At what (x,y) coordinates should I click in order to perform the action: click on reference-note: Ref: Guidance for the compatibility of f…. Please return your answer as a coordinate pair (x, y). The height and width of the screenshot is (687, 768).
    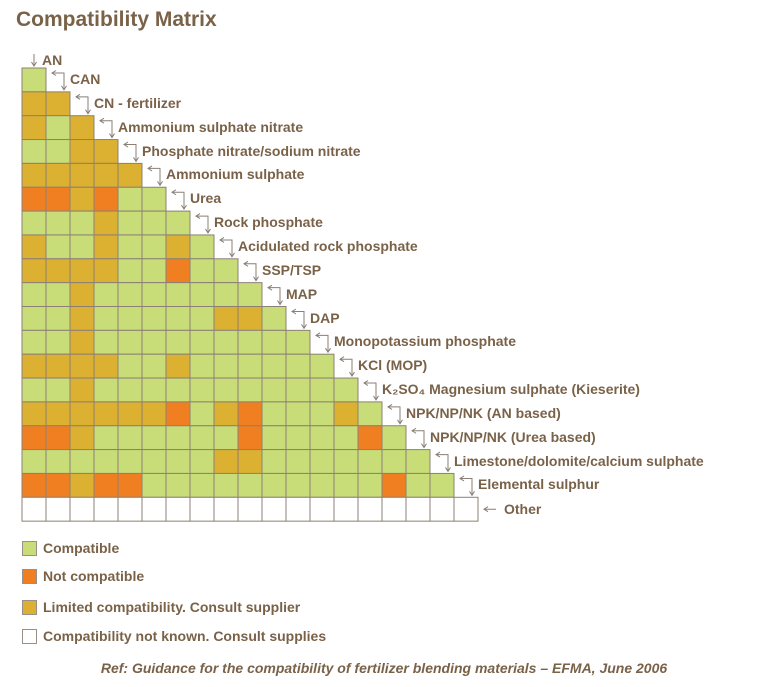
    Looking at the image, I should click on (384, 668).